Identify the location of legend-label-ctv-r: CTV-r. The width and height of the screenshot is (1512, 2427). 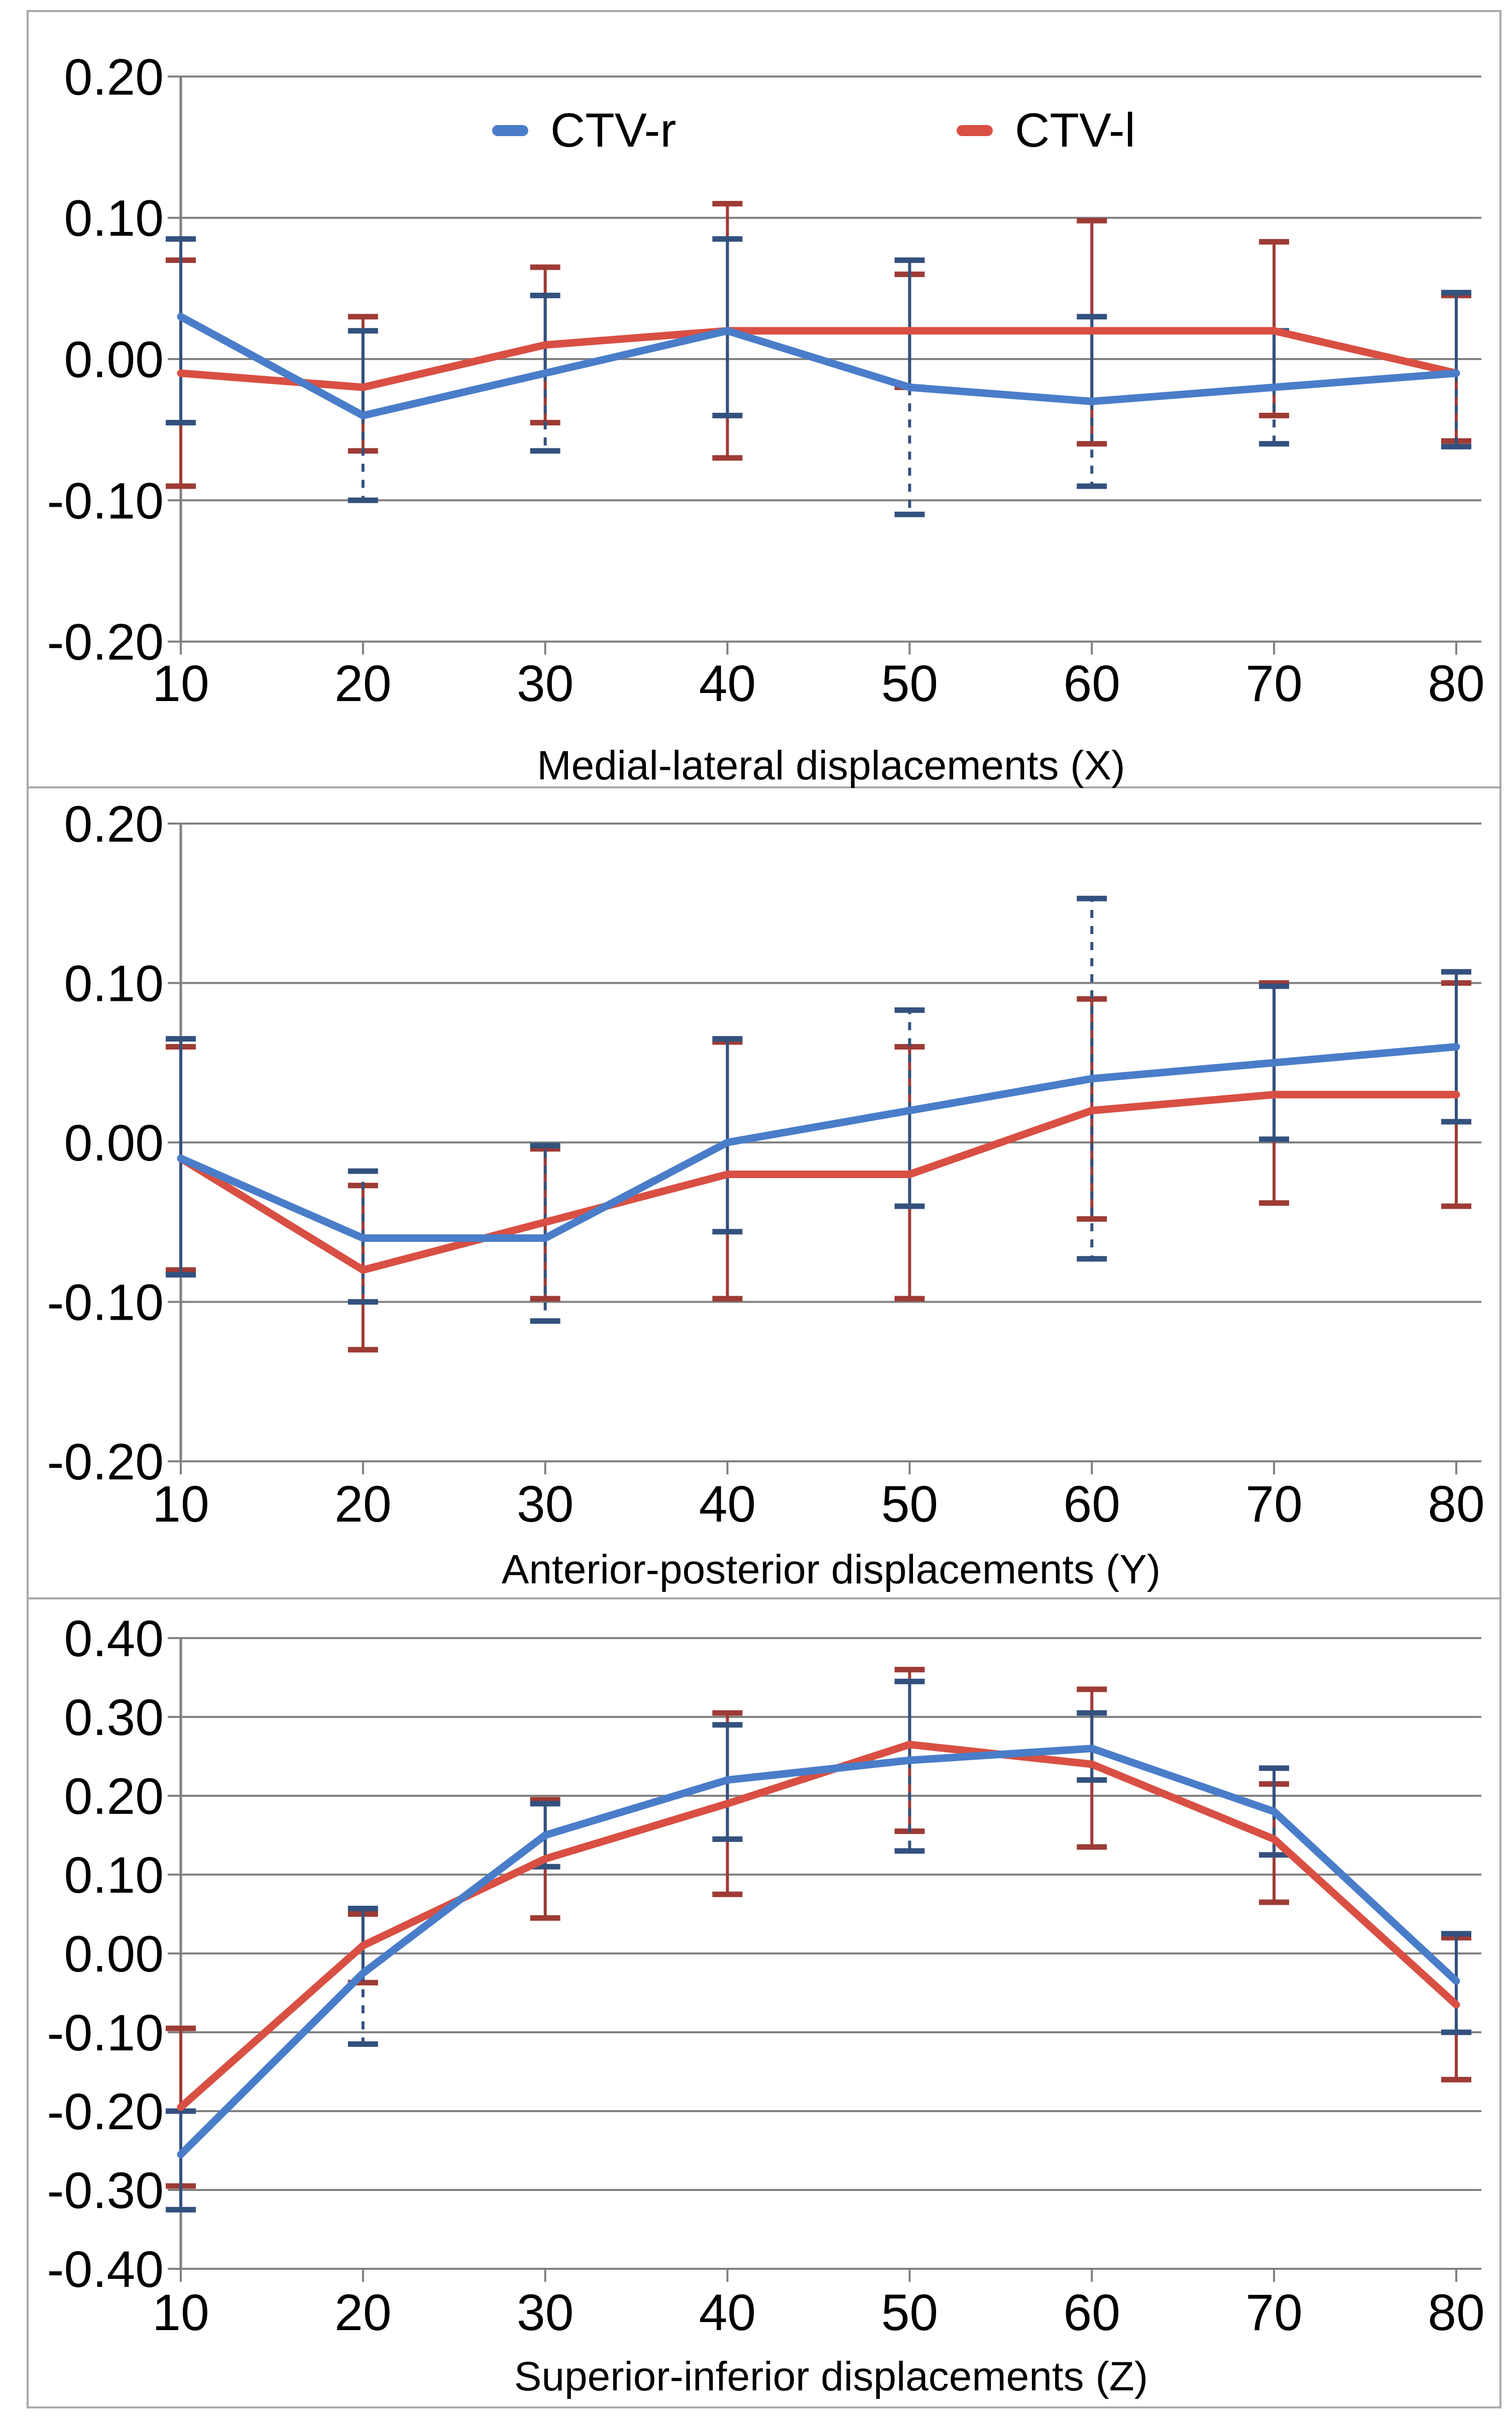
(613, 130).